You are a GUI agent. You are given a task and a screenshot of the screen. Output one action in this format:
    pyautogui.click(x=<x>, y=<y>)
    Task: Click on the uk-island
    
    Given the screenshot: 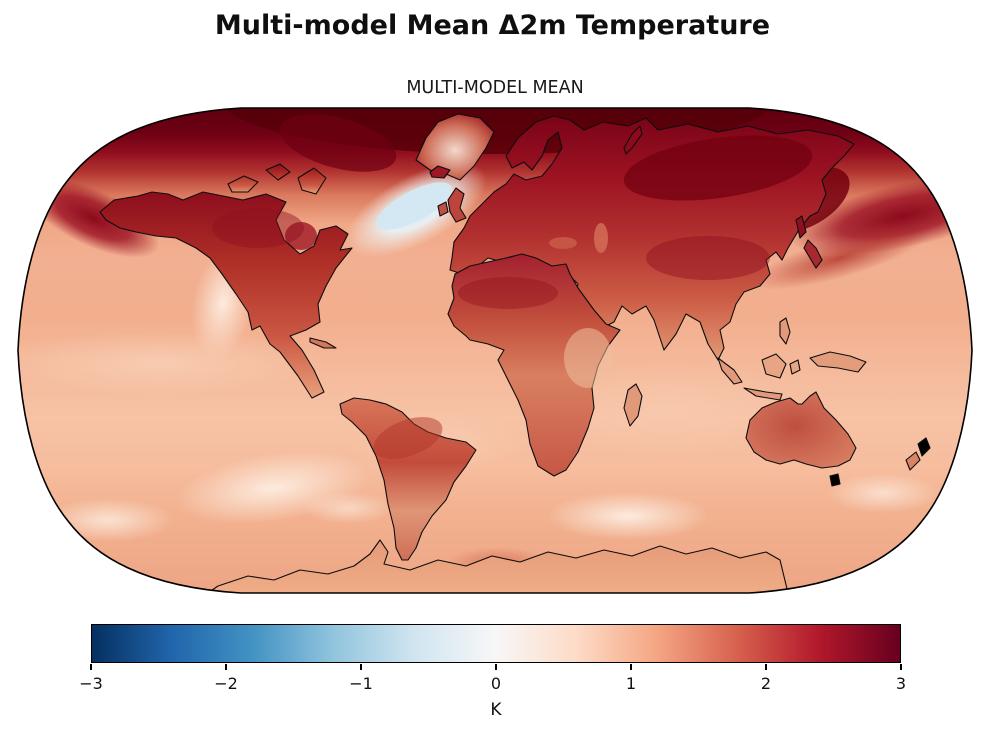 What is the action you would take?
    pyautogui.click(x=457, y=205)
    